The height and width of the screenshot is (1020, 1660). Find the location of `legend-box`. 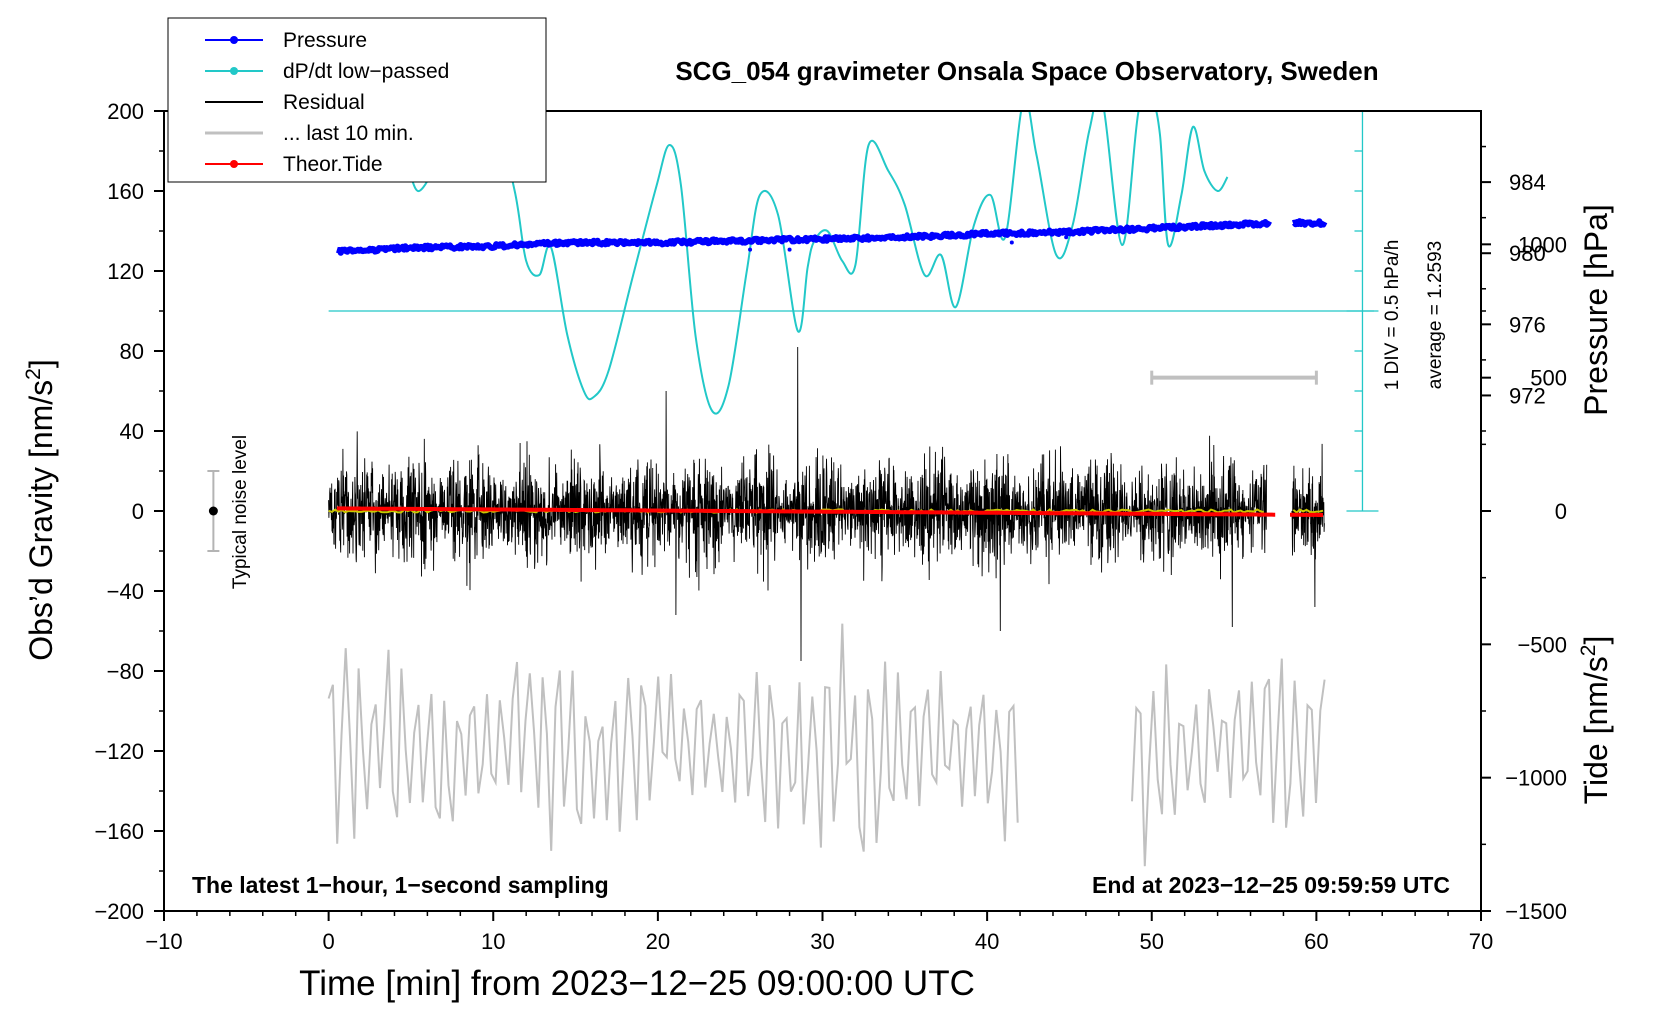

legend-box is located at coordinates (357, 100).